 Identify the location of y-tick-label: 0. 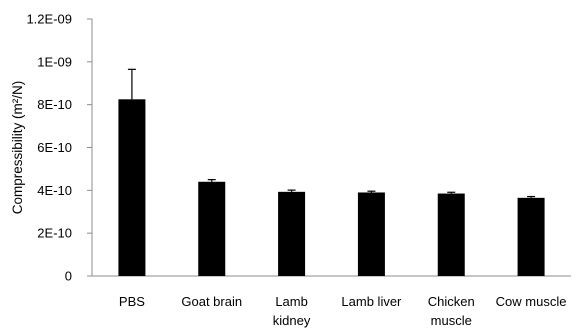
(68, 276).